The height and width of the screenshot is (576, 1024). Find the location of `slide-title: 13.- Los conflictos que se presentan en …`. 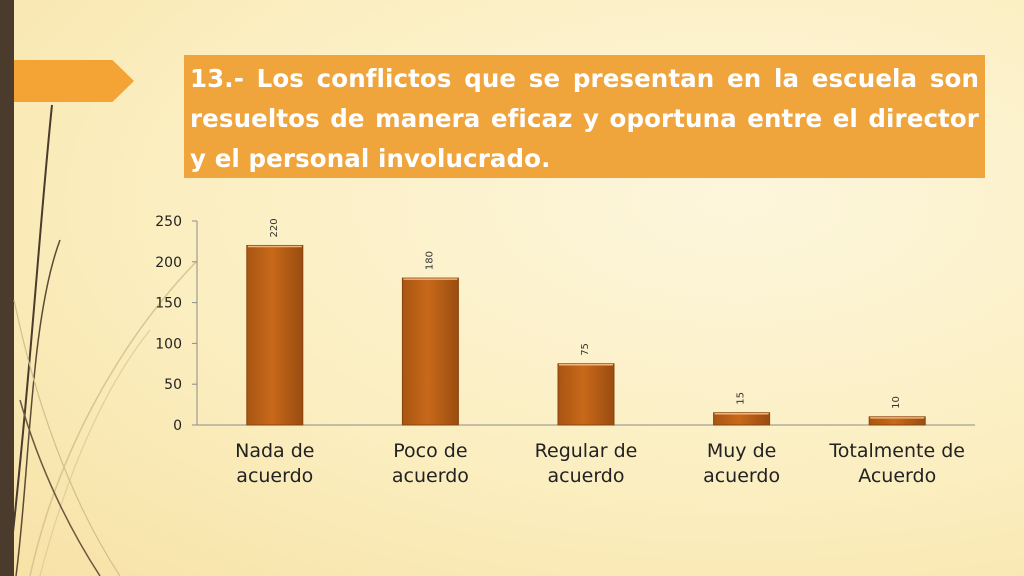

slide-title: 13.- Los conflictos que se presentan en … is located at coordinates (584, 118).